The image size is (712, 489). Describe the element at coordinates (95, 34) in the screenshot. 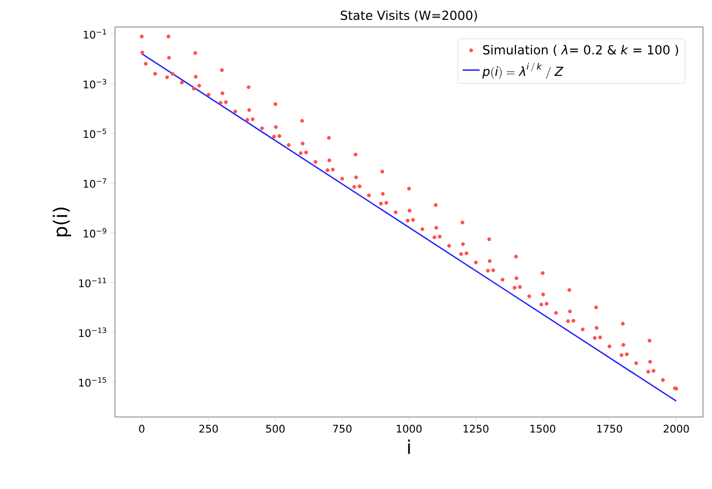

I see `y-tick-label: 10$^{−1}$` at that location.